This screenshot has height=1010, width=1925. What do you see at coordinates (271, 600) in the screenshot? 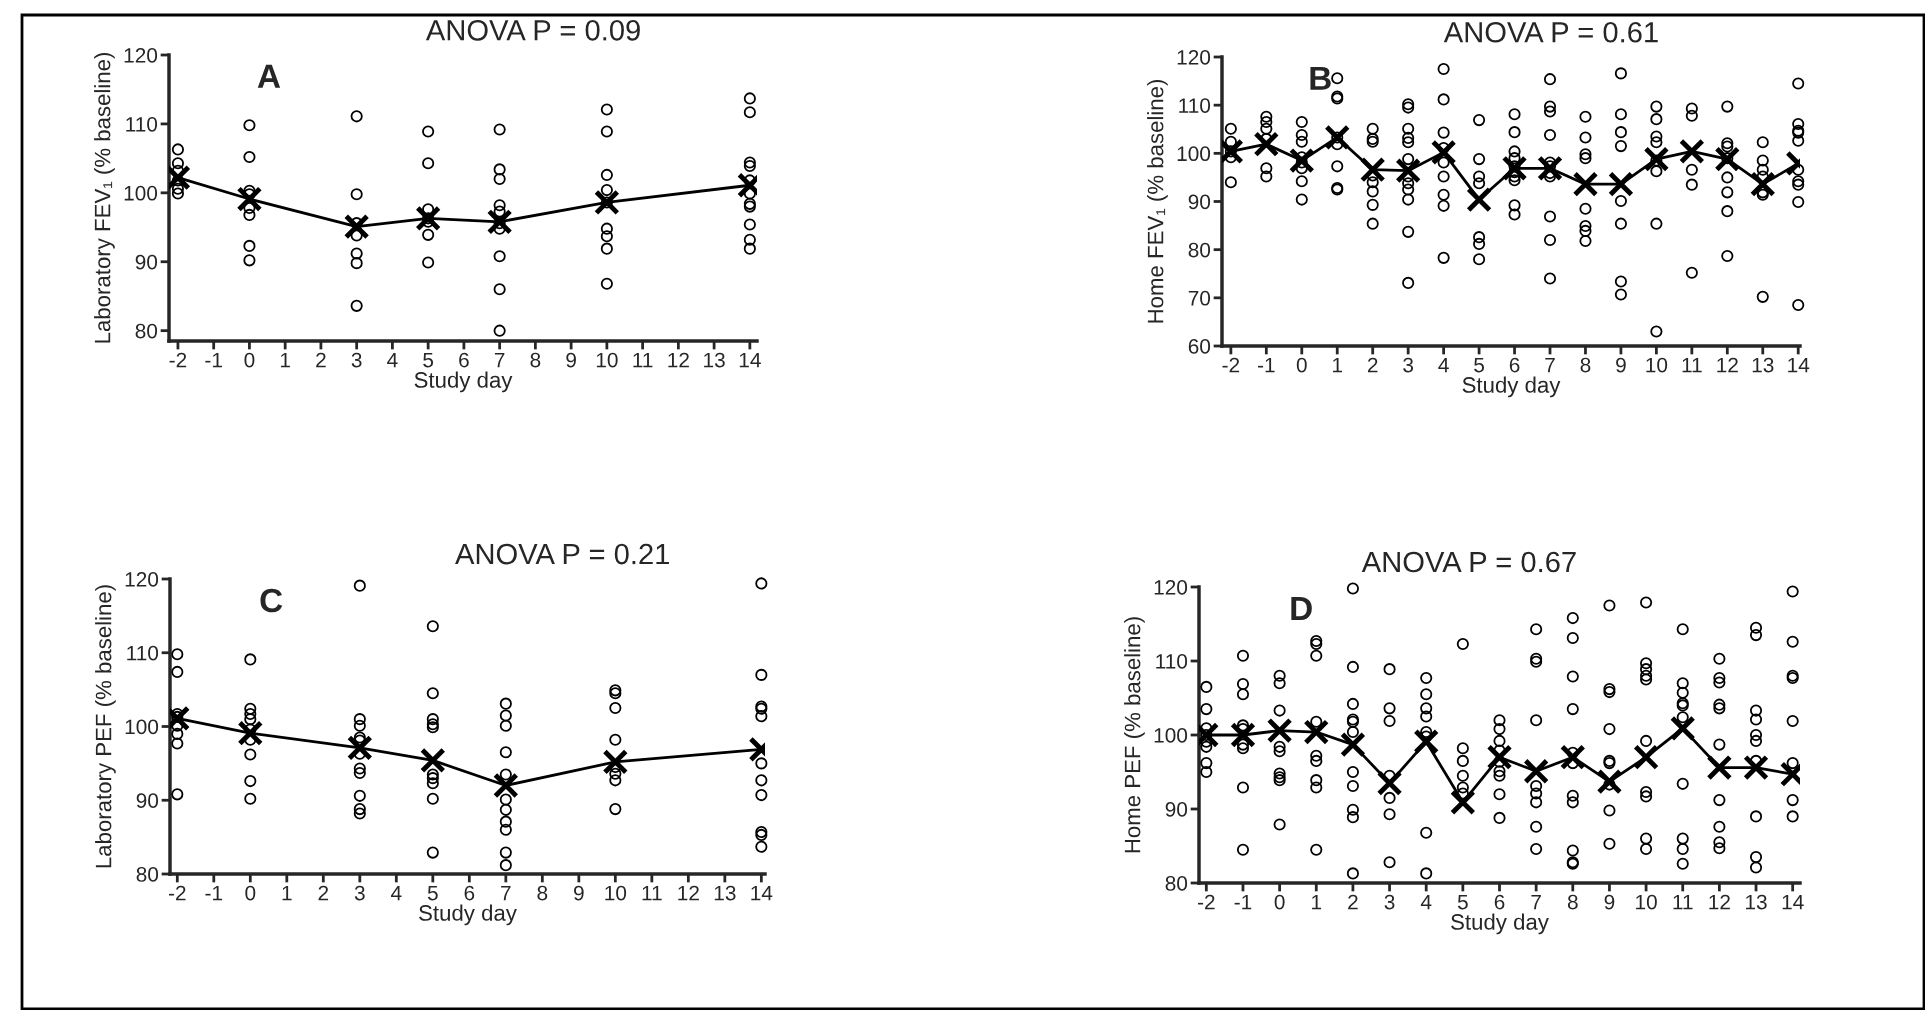
I see `annotation: C` at bounding box center [271, 600].